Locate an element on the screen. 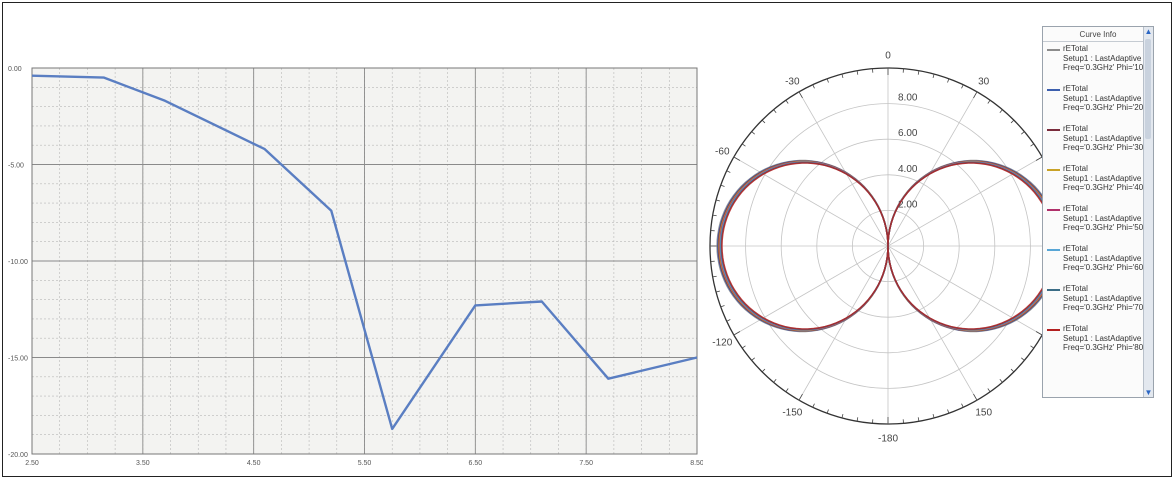  legend-freq: Freq='0.3GHz' Phi='30deg' is located at coordinates (1108, 148).